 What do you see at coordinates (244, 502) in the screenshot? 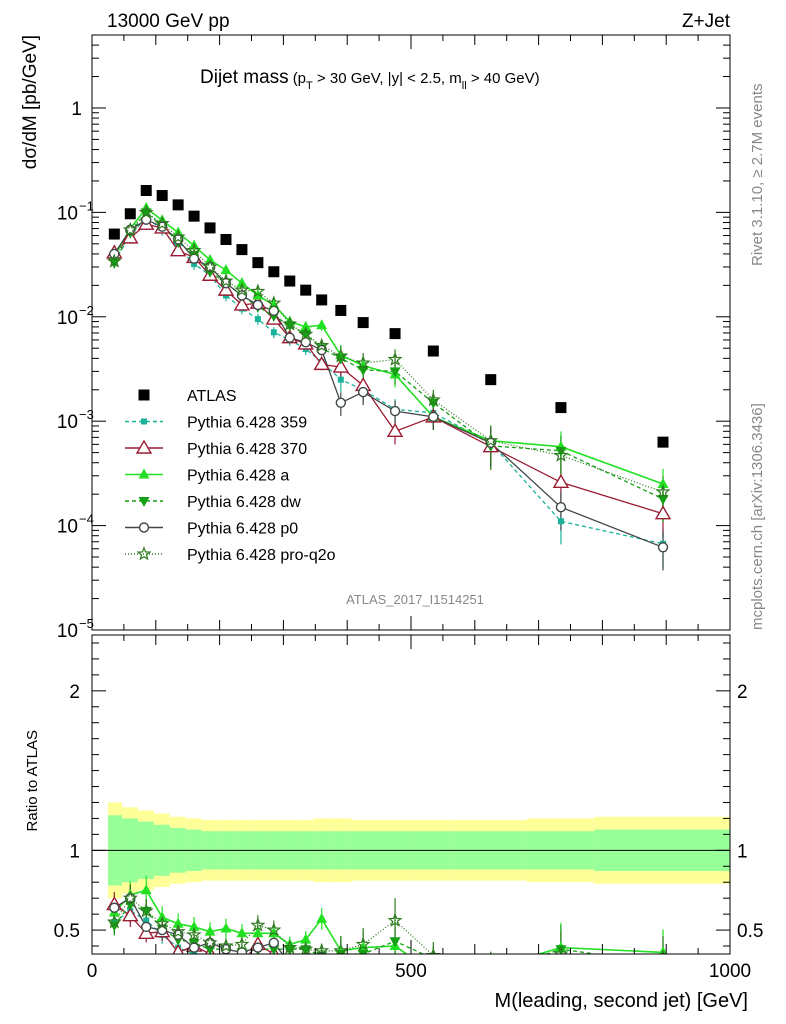
I see `legend-label: Pythia 6.428 dw` at bounding box center [244, 502].